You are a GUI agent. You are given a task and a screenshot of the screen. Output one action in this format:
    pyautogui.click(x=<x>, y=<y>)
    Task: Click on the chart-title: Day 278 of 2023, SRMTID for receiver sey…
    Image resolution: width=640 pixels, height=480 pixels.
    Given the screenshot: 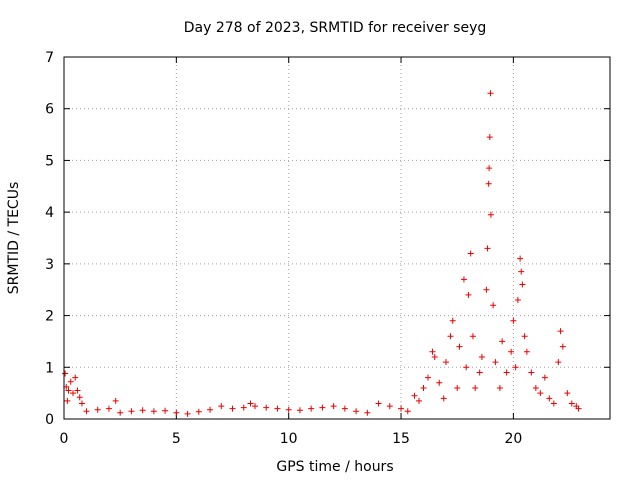 What is the action you would take?
    pyautogui.click(x=335, y=28)
    